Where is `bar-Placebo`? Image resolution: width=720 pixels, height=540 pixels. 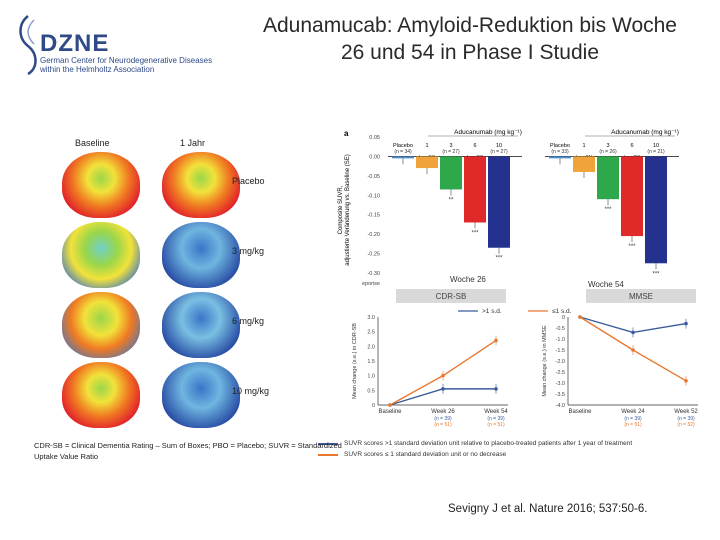
bar-Placebo is located at coordinates (560, 157).